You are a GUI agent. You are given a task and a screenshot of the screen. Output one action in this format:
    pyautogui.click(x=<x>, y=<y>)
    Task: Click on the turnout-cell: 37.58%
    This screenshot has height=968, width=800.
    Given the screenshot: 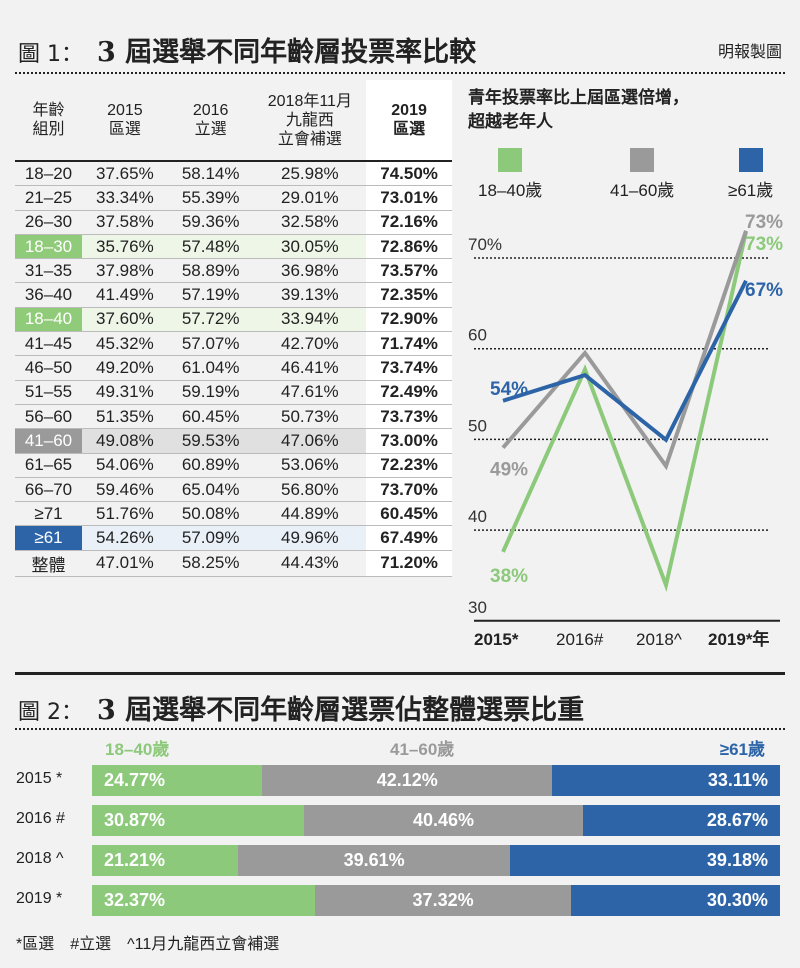 What is the action you would take?
    pyautogui.click(x=124, y=222)
    